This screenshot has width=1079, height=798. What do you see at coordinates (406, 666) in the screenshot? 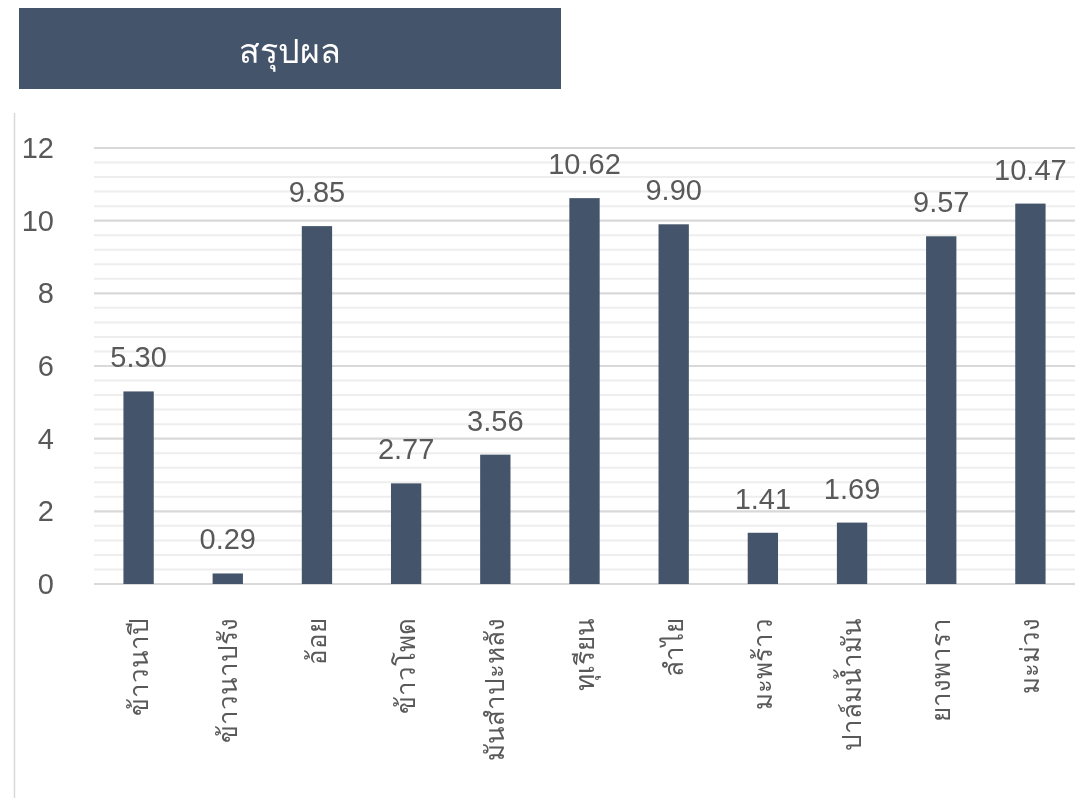
I see `x-tick-label: ข้าวโพด` at bounding box center [406, 666].